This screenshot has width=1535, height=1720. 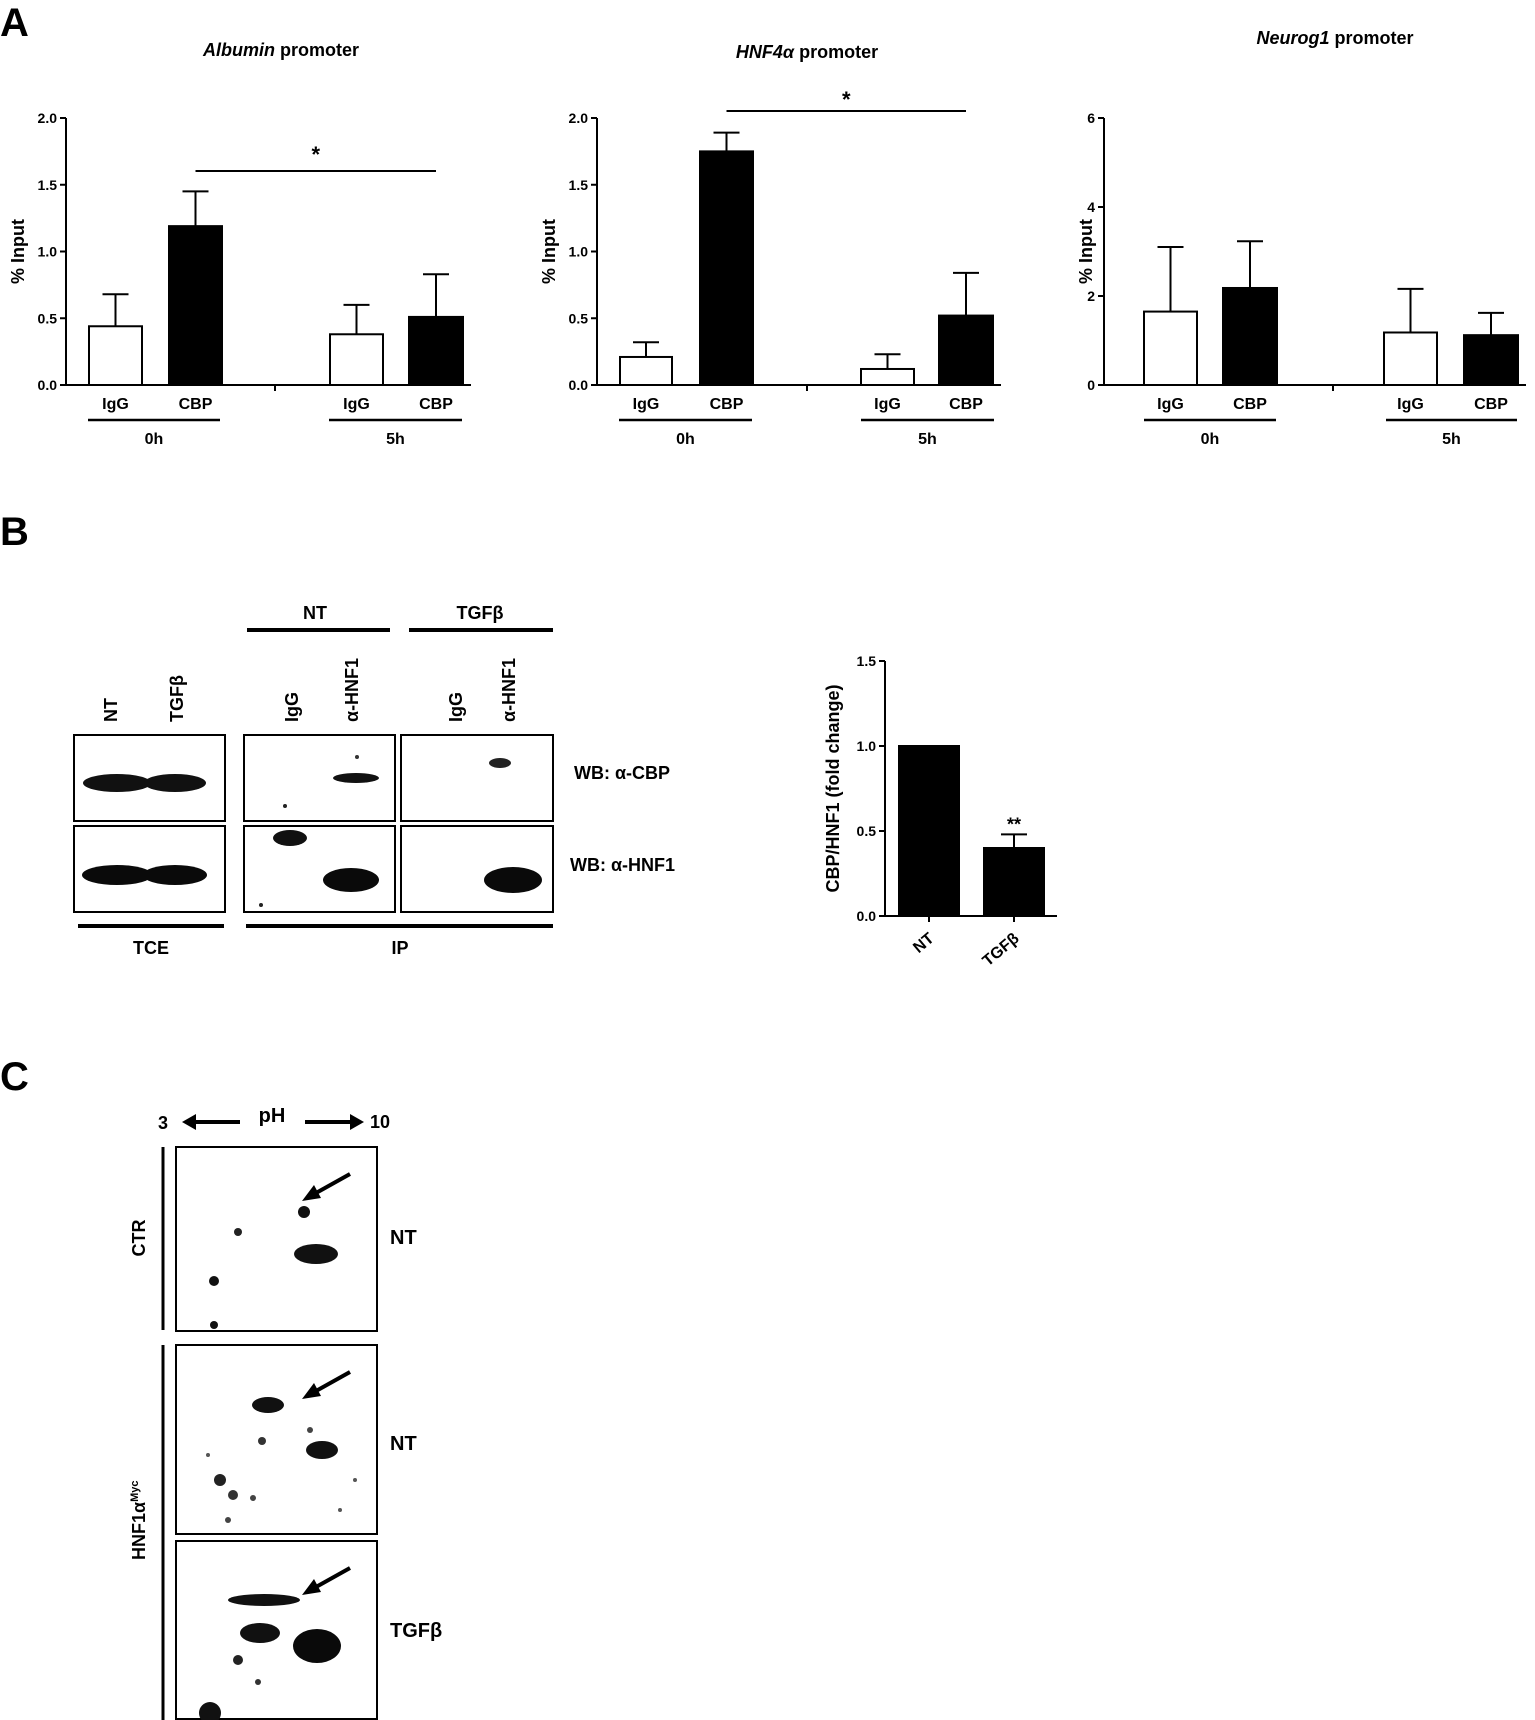 I want to click on western-blot-panel: NT TGFβ NT TGFβ IgG α-HNF1 IgG α-HNF1 W, so click(x=374, y=780).